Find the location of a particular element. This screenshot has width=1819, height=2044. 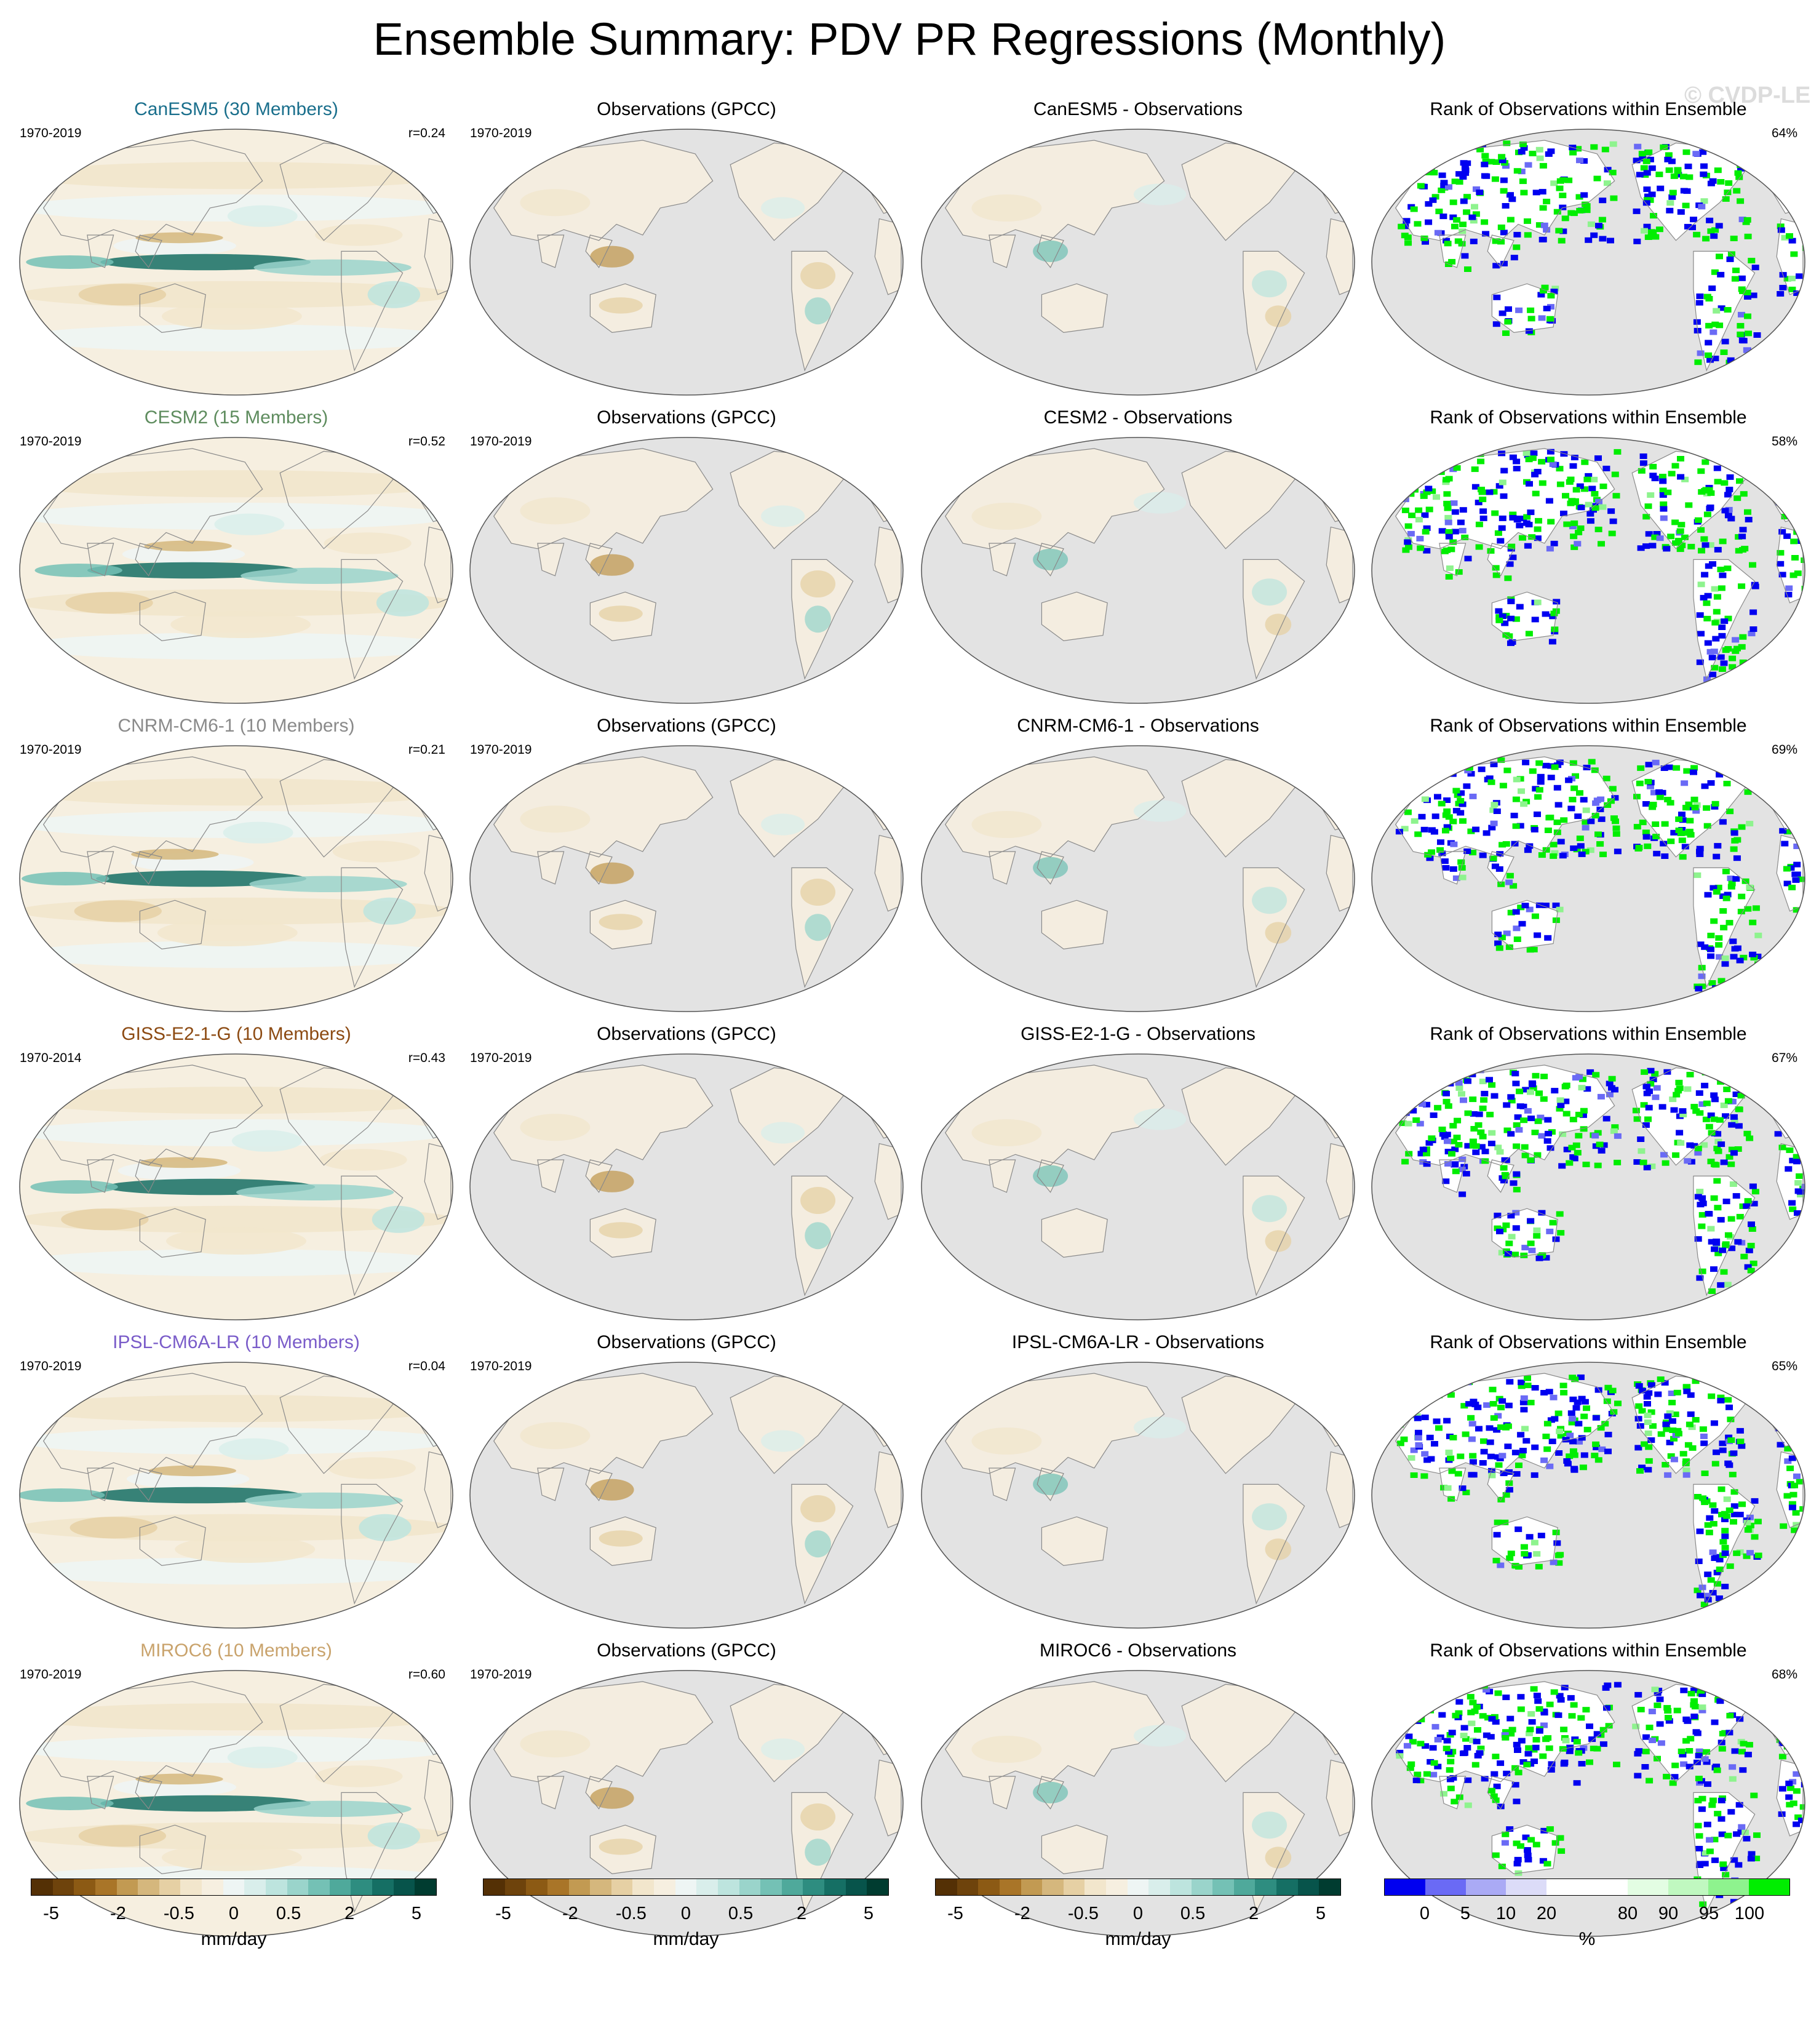

pattern-correlation: r=0.52 is located at coordinates (426, 441).